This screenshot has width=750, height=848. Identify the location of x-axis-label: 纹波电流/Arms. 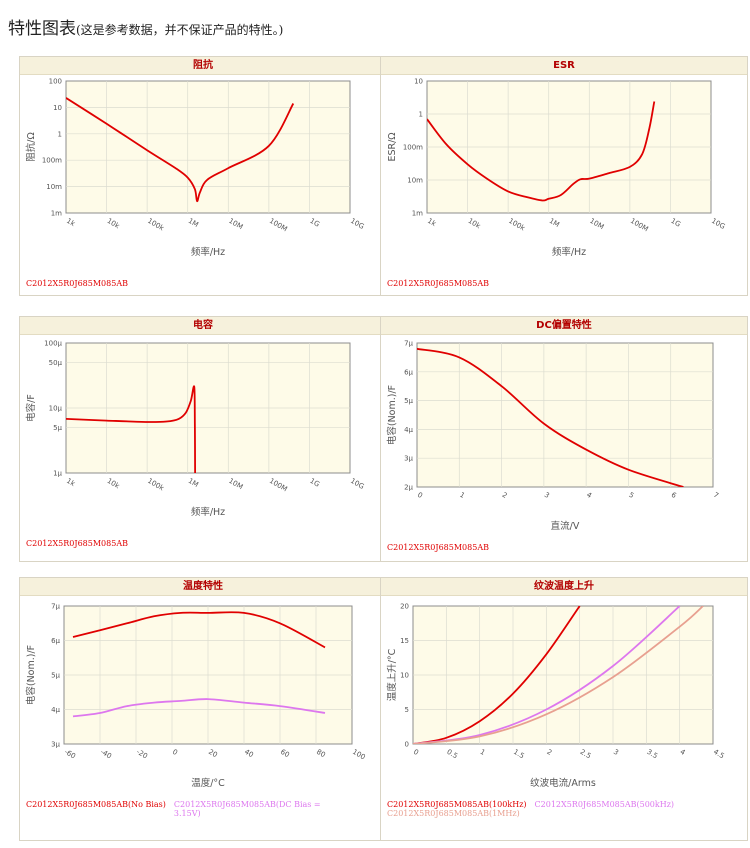
(563, 783).